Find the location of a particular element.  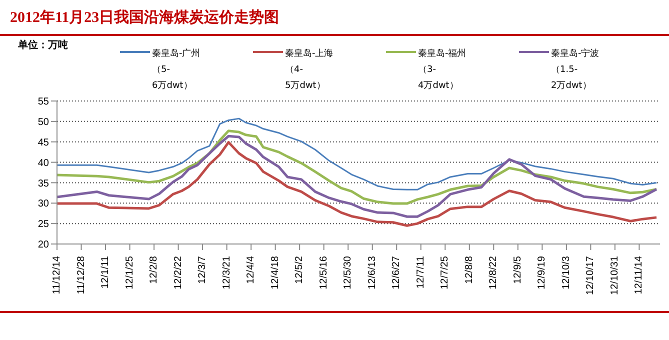

legend-label: 秦皇岛-广州（5-6万dwt） is located at coordinates (177, 70).